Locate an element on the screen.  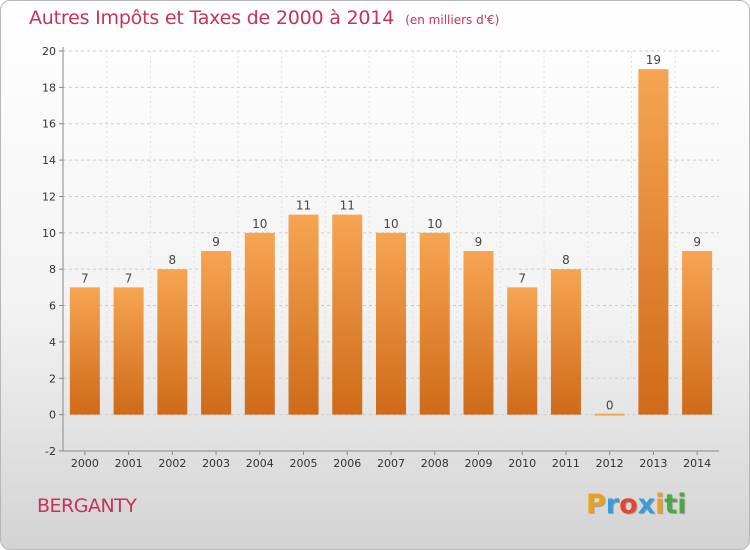
bar-2004 is located at coordinates (259, 323).